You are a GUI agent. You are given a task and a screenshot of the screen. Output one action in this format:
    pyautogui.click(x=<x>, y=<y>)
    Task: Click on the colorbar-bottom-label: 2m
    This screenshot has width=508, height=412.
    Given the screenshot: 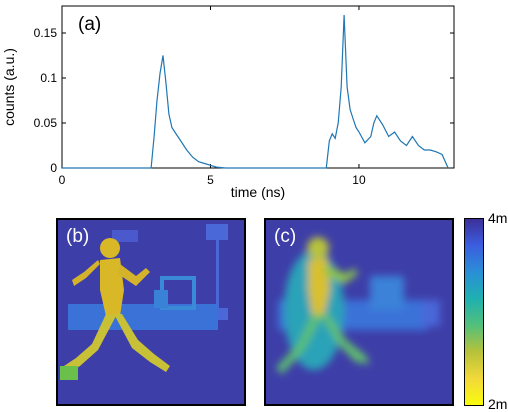 What is the action you would take?
    pyautogui.click(x=498, y=404)
    